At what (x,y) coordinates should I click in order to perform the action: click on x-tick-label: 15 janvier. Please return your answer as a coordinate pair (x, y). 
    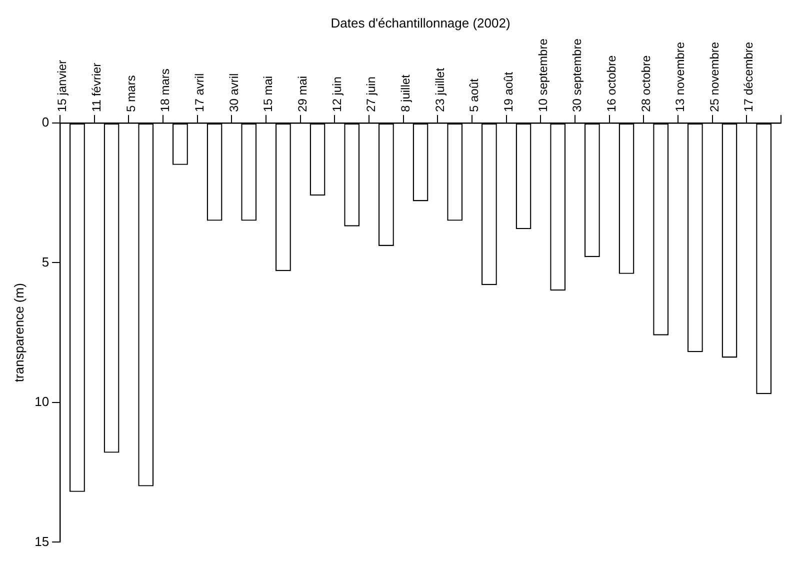
    Looking at the image, I should click on (62, 86).